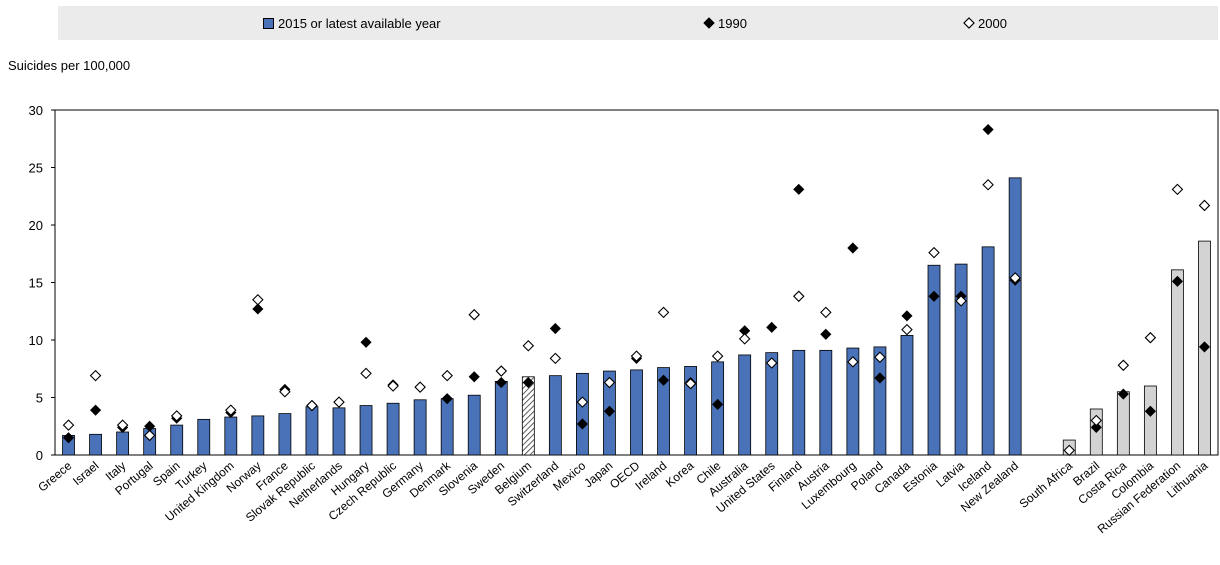 The width and height of the screenshot is (1220, 565). Describe the element at coordinates (231, 410) in the screenshot. I see `marker-2000-united-kingdom` at that location.